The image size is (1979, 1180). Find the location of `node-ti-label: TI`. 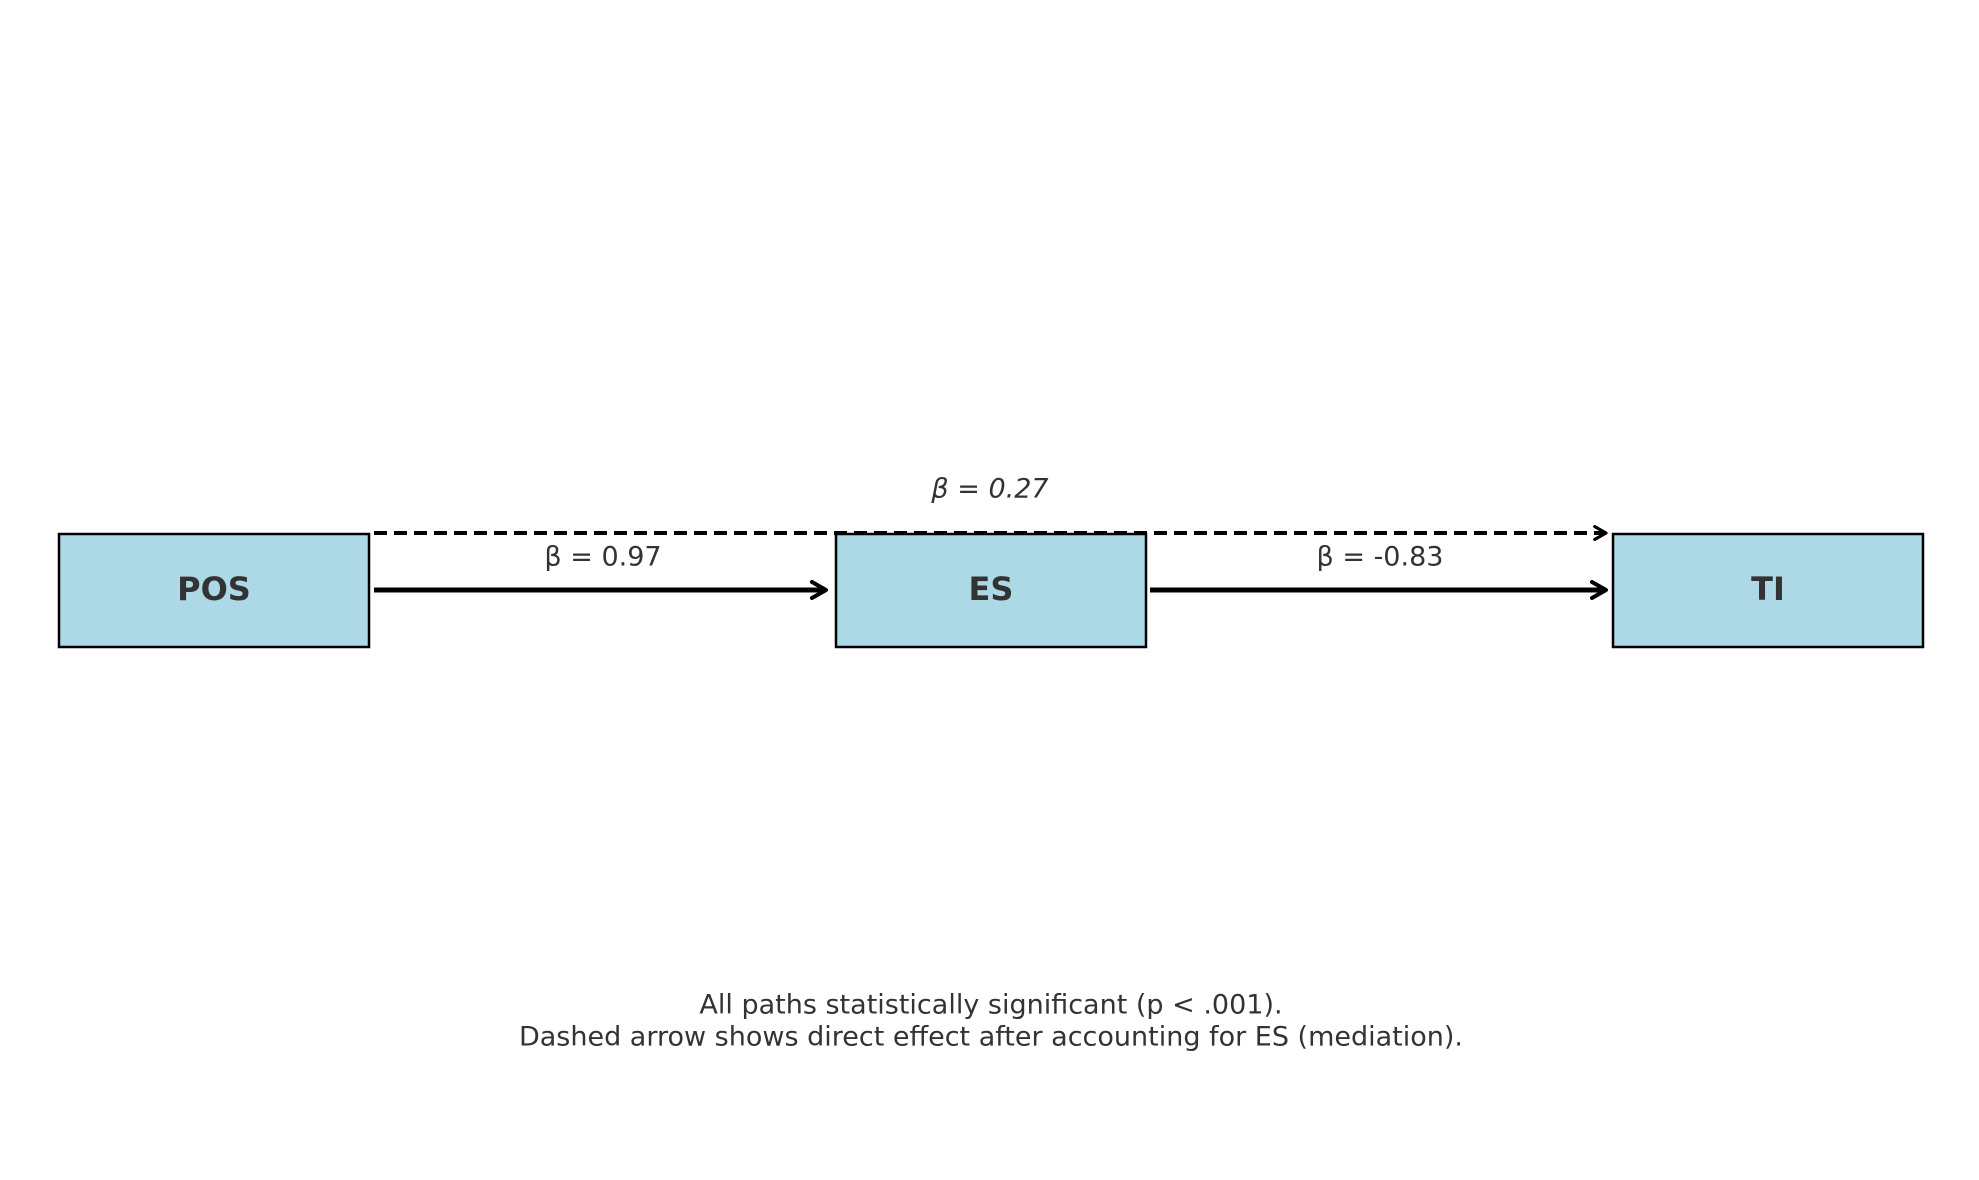

node-ti-label: TI is located at coordinates (1768, 589).